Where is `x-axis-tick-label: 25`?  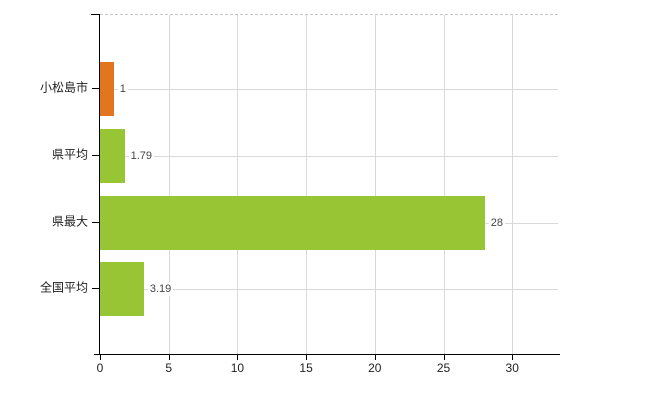 x-axis-tick-label: 25 is located at coordinates (443, 368).